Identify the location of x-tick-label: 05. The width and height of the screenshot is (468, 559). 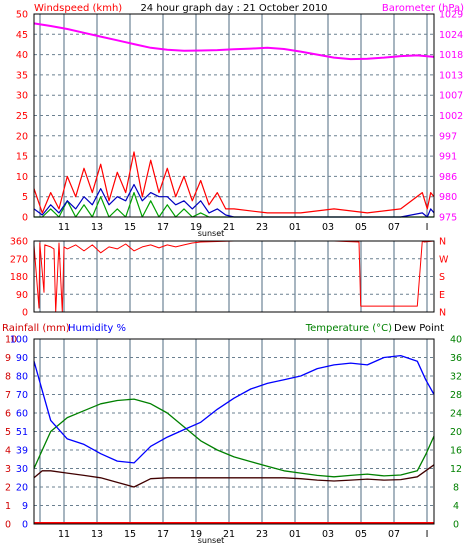
(361, 534).